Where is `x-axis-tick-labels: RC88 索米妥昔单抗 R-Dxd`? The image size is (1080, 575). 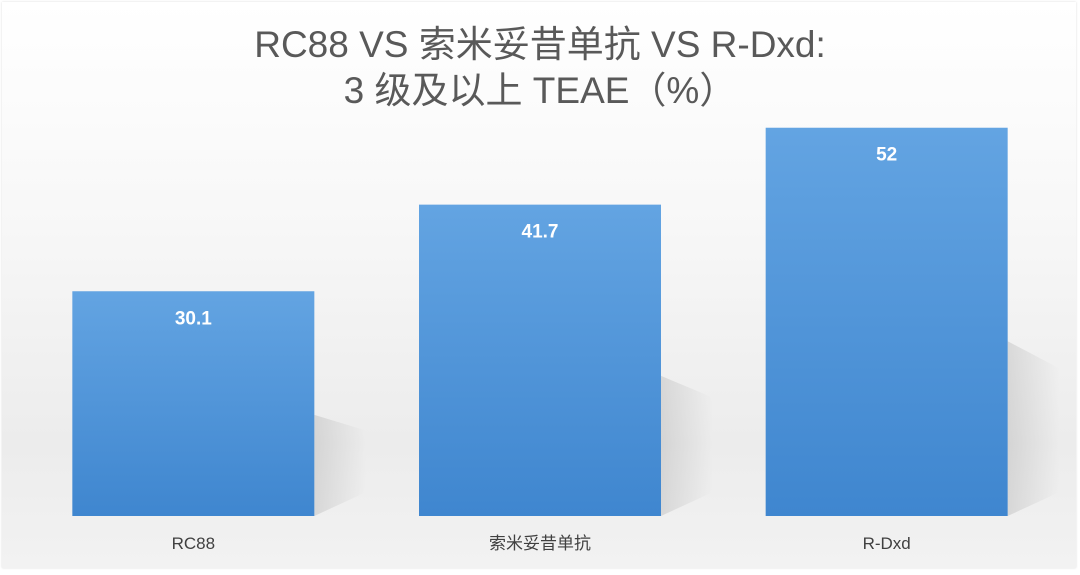 x-axis-tick-labels: RC88 索米妥昔单抗 R-Dxd is located at coordinates (541, 543).